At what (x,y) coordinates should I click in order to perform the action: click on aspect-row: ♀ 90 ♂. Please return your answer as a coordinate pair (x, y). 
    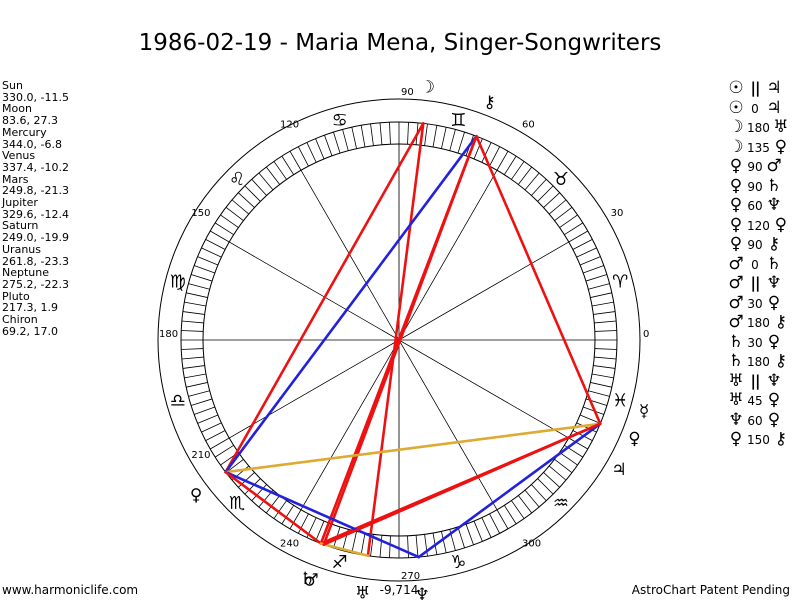
    Looking at the image, I should click on (758, 166).